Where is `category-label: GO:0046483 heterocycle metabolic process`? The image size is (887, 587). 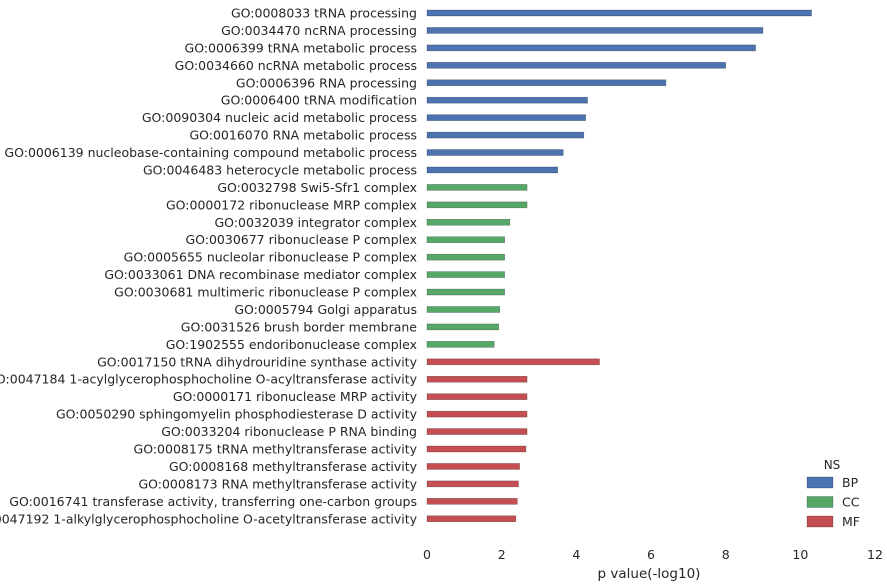 category-label: GO:0046483 heterocycle metabolic process is located at coordinates (280, 169).